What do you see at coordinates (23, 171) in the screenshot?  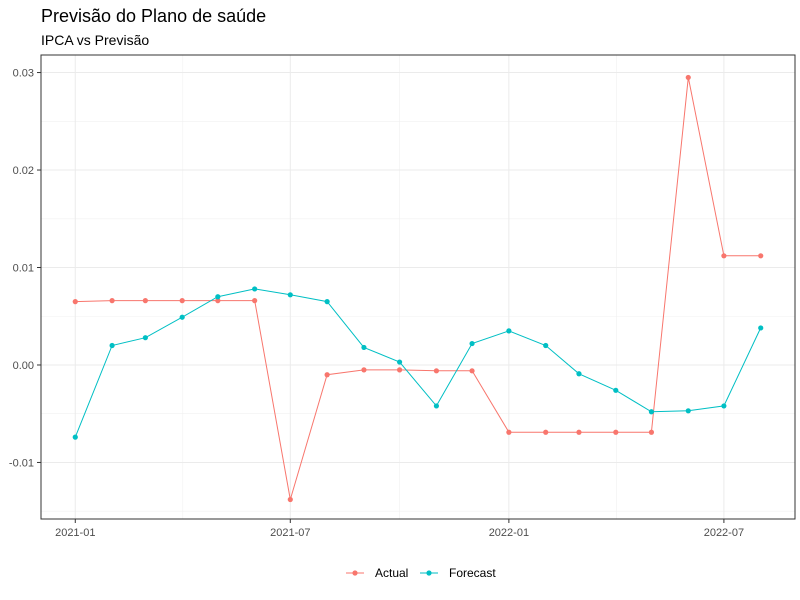 I see `y-tick-label: 0.02` at bounding box center [23, 171].